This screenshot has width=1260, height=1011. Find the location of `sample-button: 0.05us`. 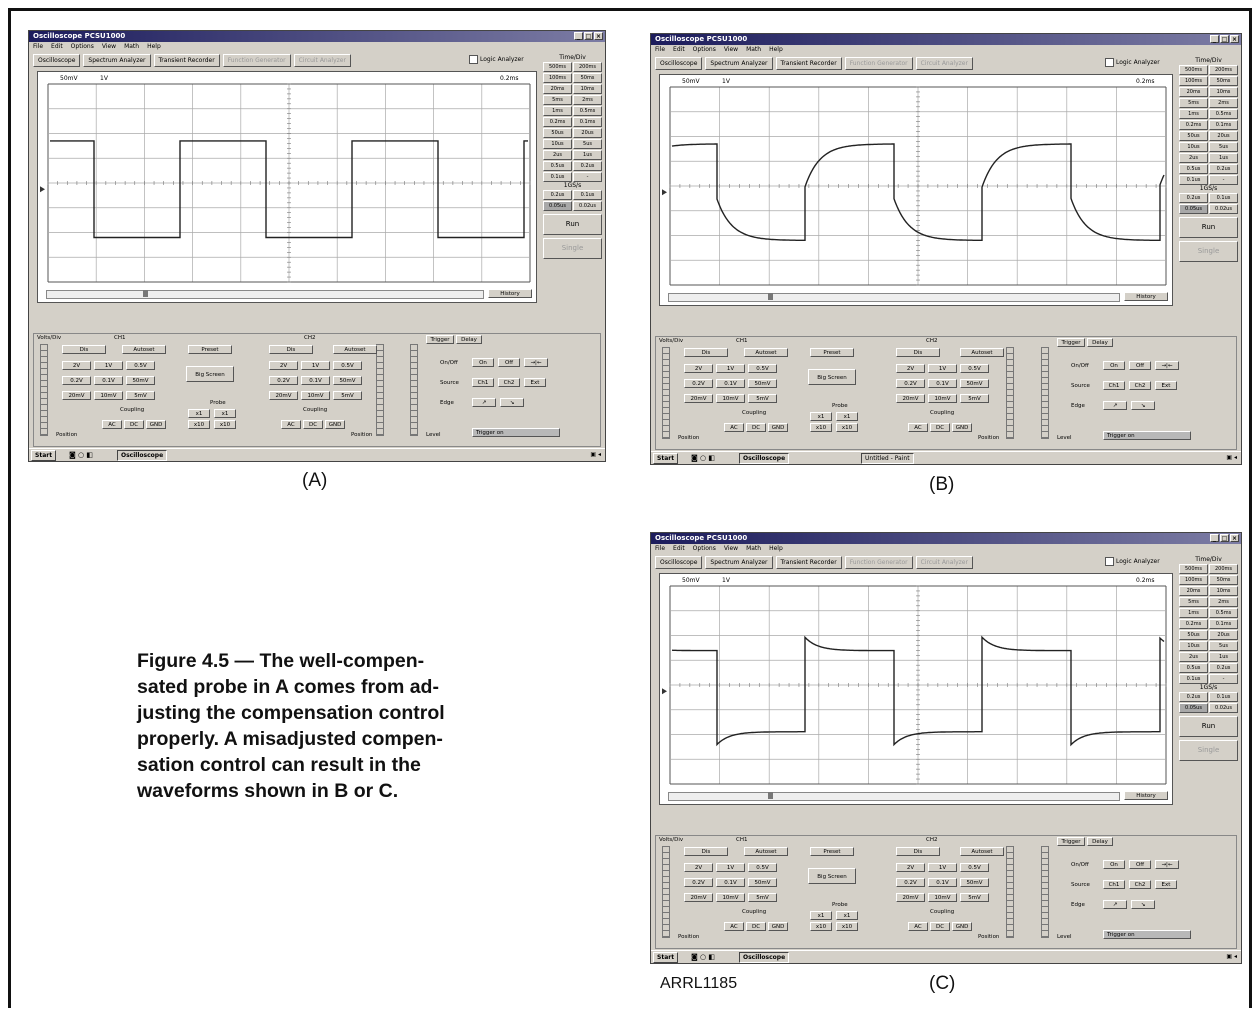

sample-button: 0.05us is located at coordinates (1193, 209).